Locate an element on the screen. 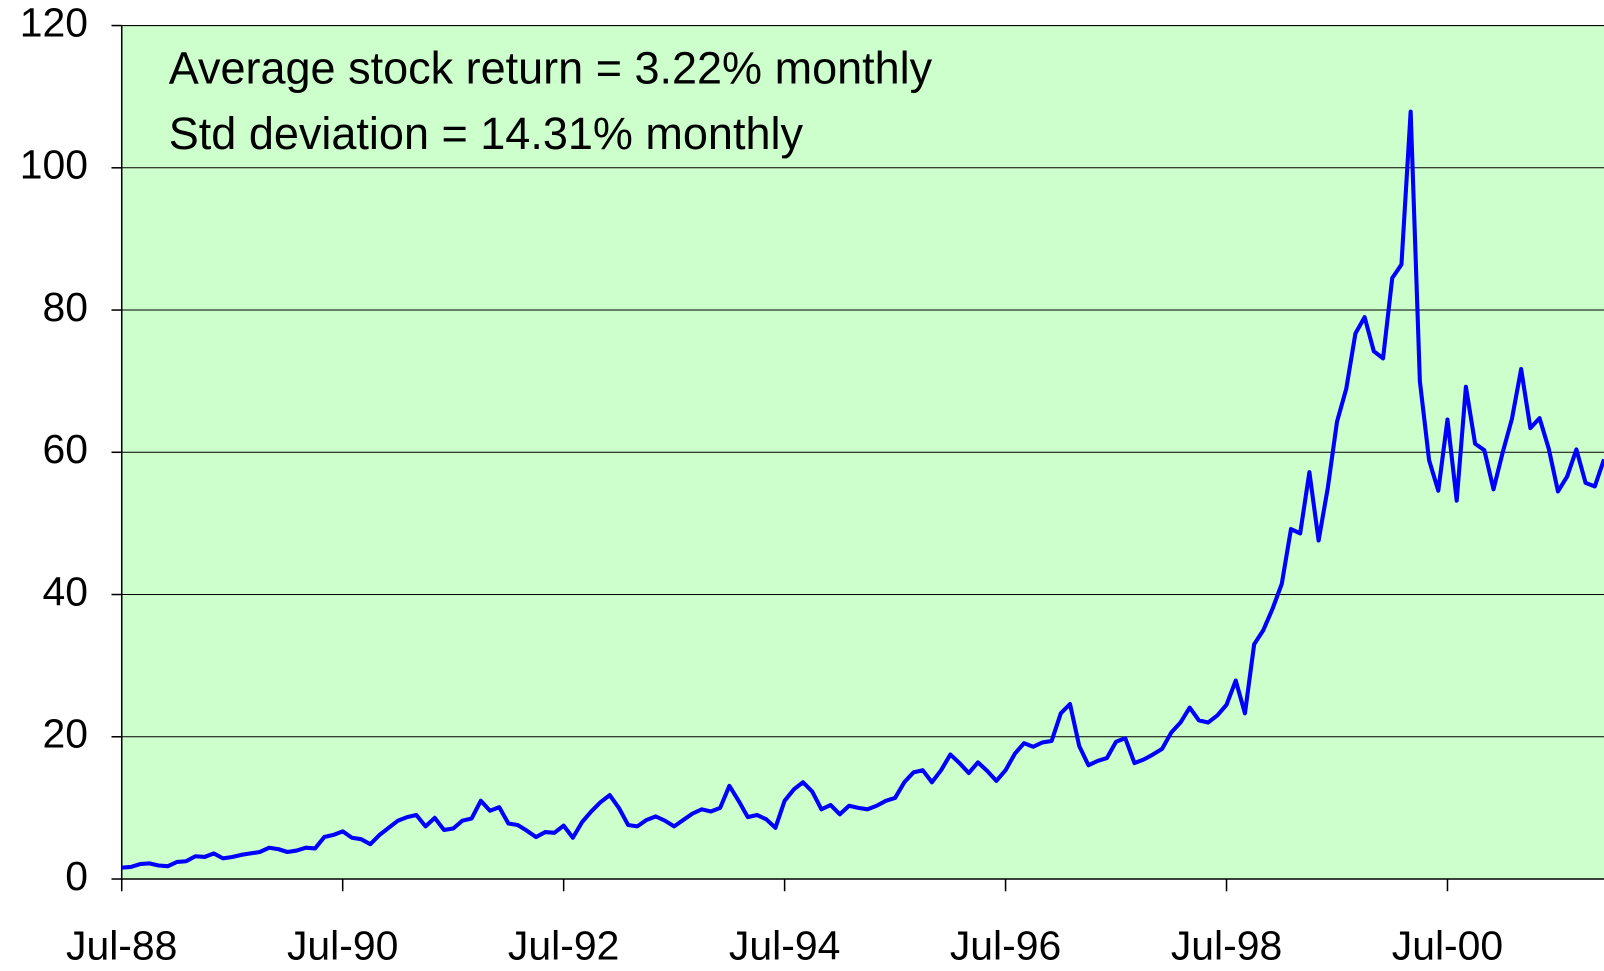 This screenshot has width=1604, height=971. y-tick-label: 60 is located at coordinates (65, 449).